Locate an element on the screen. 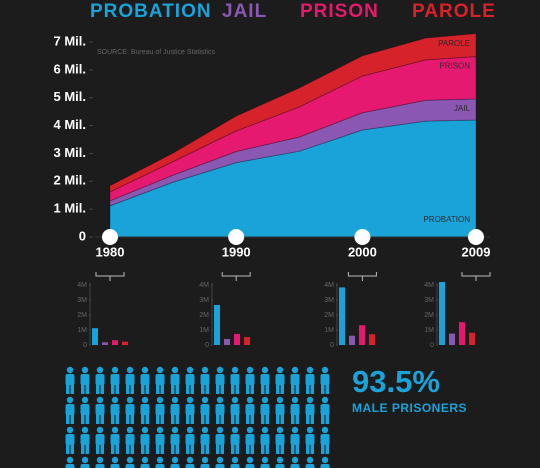 The height and width of the screenshot is (468, 540). x-tick is located at coordinates (110, 237).